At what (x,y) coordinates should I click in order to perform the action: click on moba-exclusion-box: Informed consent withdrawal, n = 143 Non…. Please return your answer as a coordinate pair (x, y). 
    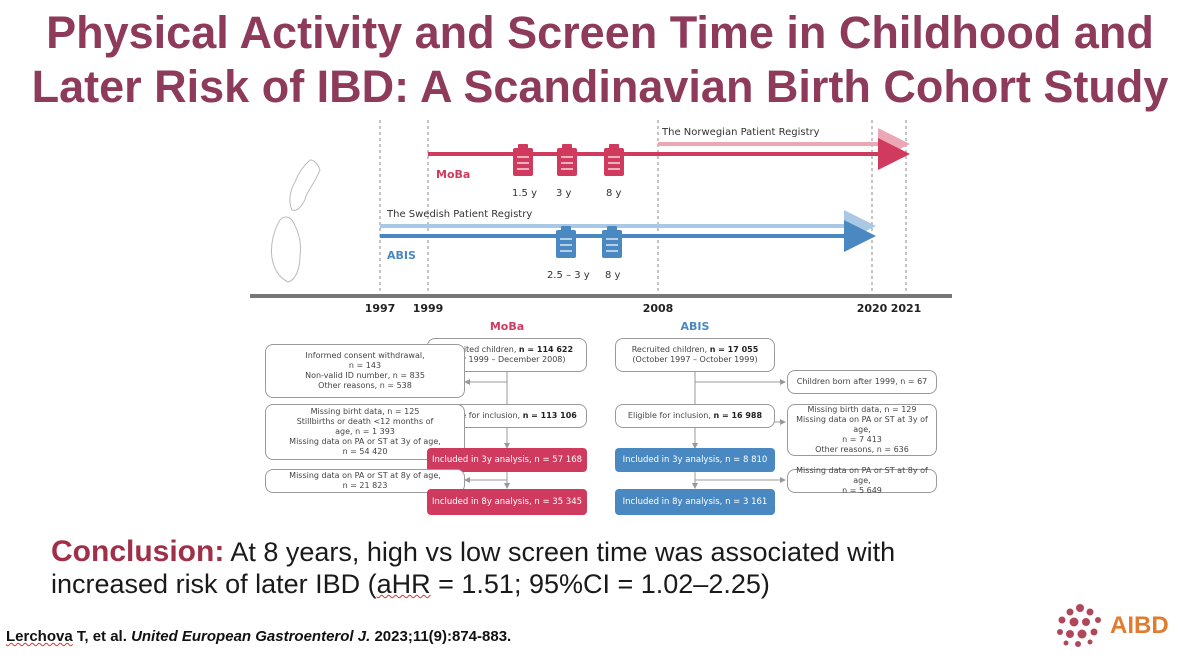
    Looking at the image, I should click on (365, 371).